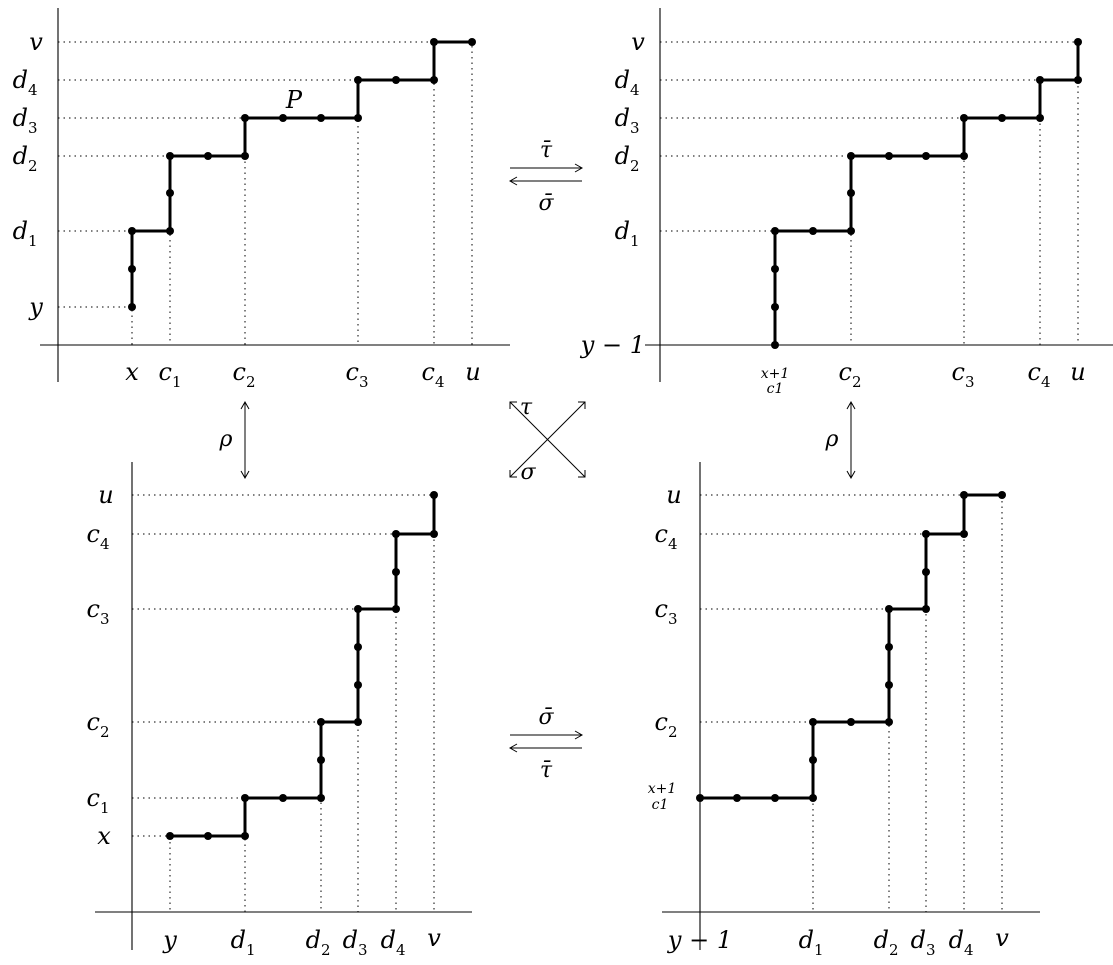  Describe the element at coordinates (840, 440) in the screenshot. I see `arrow-right-vertical: ρ` at that location.